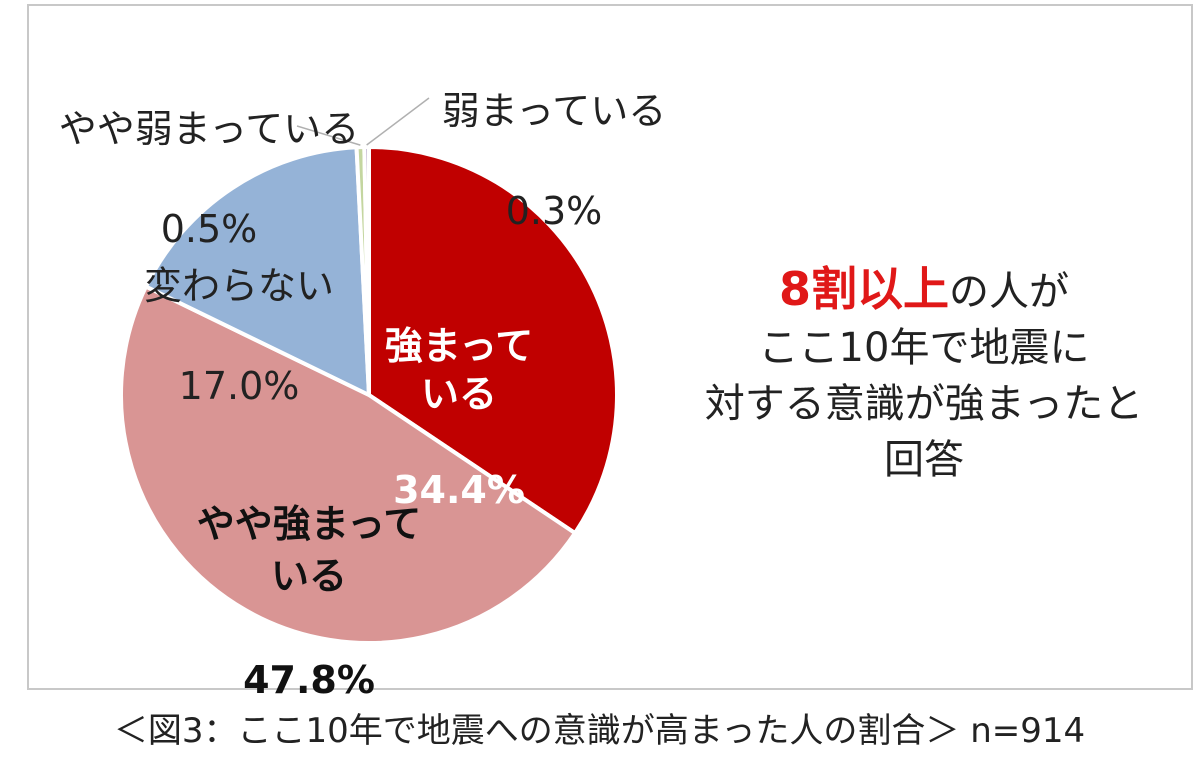 Image resolution: width=1199 pixels, height=776 pixels. I want to click on annotation-line1-rest: の人が, so click(1009, 292).